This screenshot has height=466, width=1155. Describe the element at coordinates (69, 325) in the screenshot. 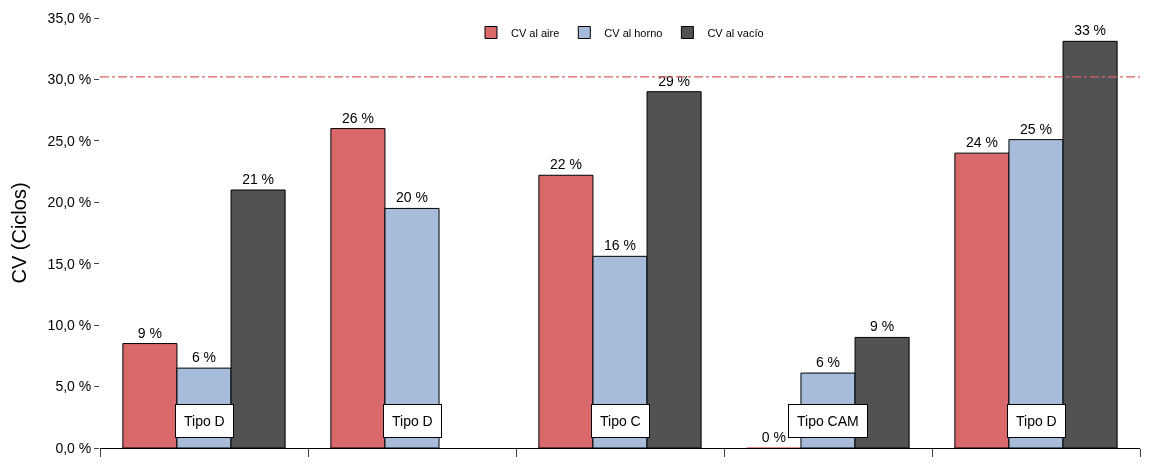

I see `y-tick-label: 10,0 %` at that location.